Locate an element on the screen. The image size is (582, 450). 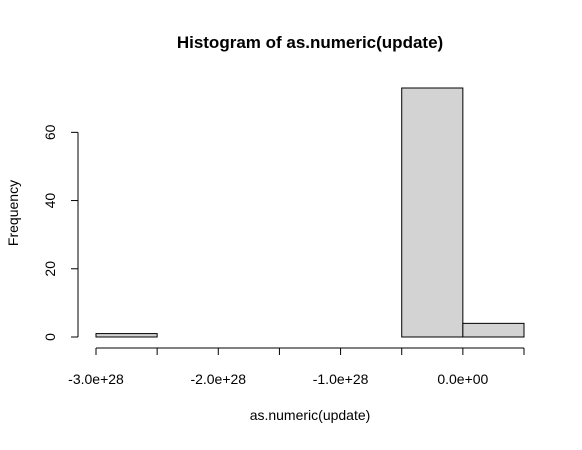
x-tick-label-1: -2.0e+28 is located at coordinates (218, 379).